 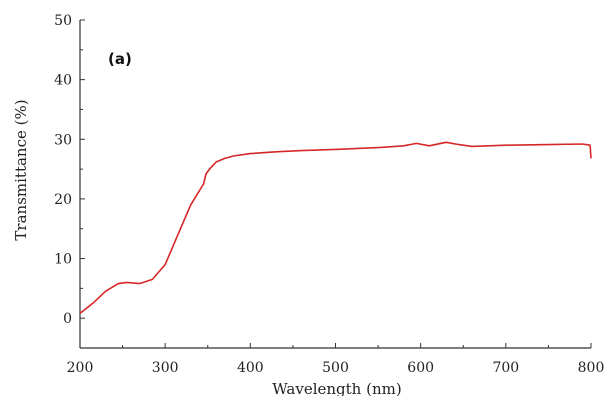 I want to click on x-tick-label: 300, so click(x=165, y=368).